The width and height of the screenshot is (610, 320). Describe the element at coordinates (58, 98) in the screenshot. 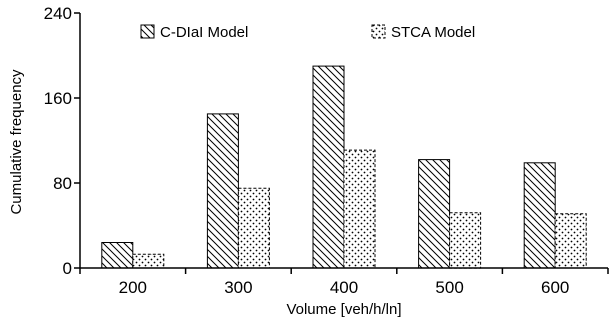

I see `y-tick-label: 160` at that location.